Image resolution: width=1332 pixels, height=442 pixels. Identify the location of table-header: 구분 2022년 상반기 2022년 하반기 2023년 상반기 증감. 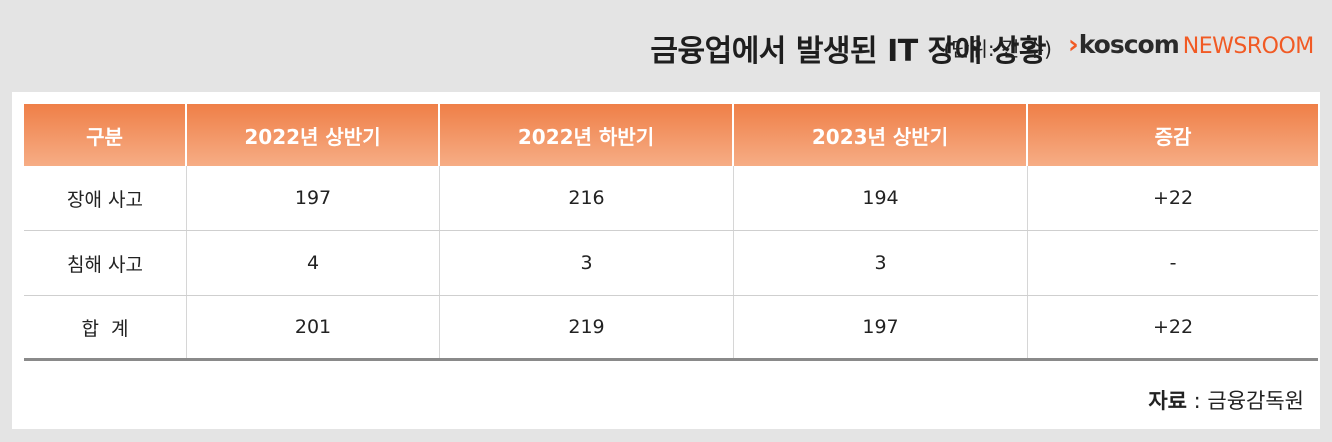
(671, 135).